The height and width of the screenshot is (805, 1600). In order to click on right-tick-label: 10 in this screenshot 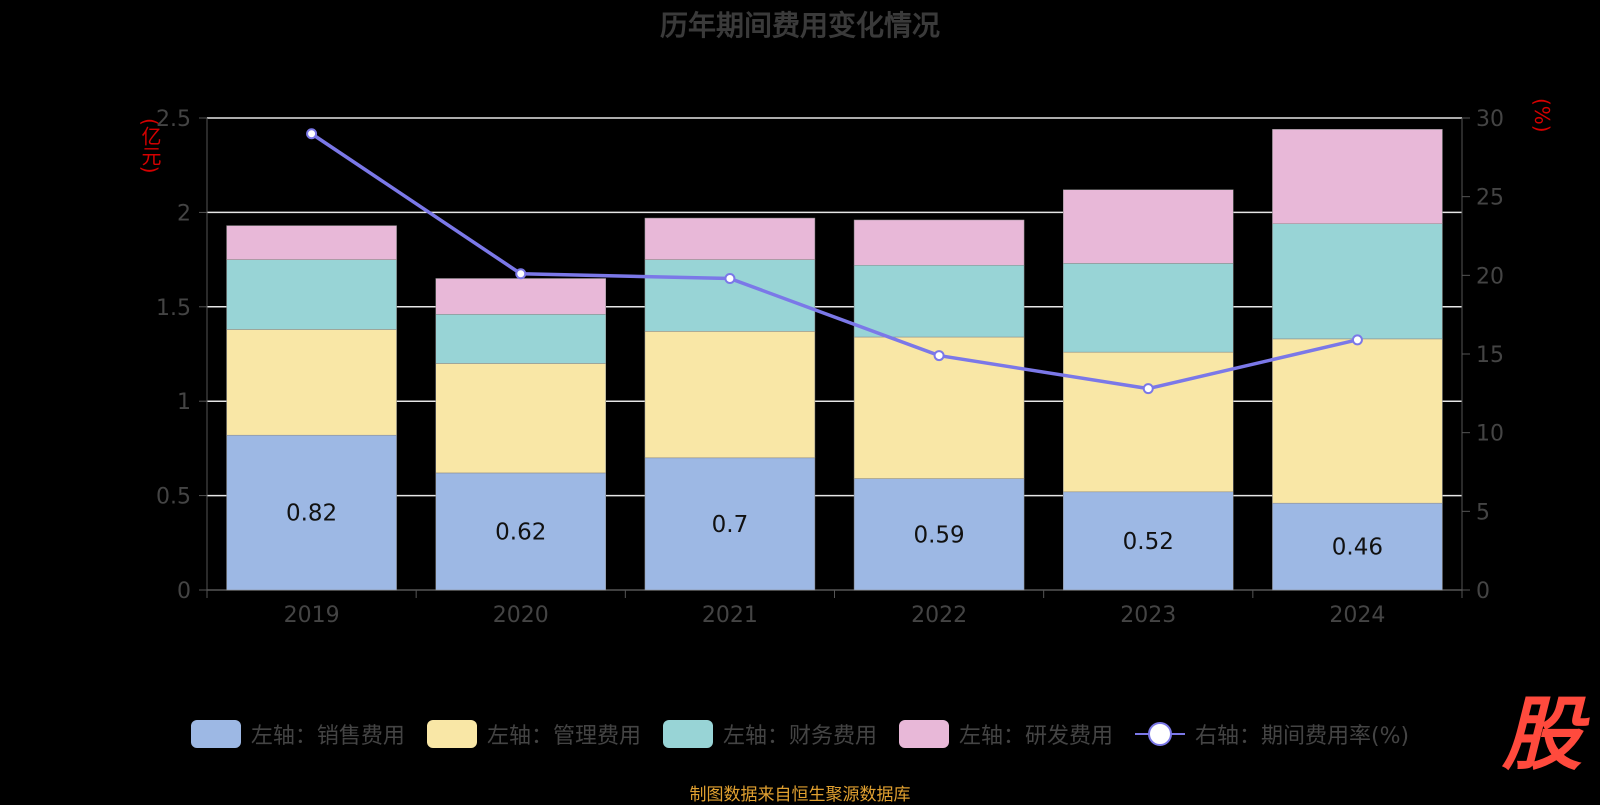, I will do `click(1490, 434)`.